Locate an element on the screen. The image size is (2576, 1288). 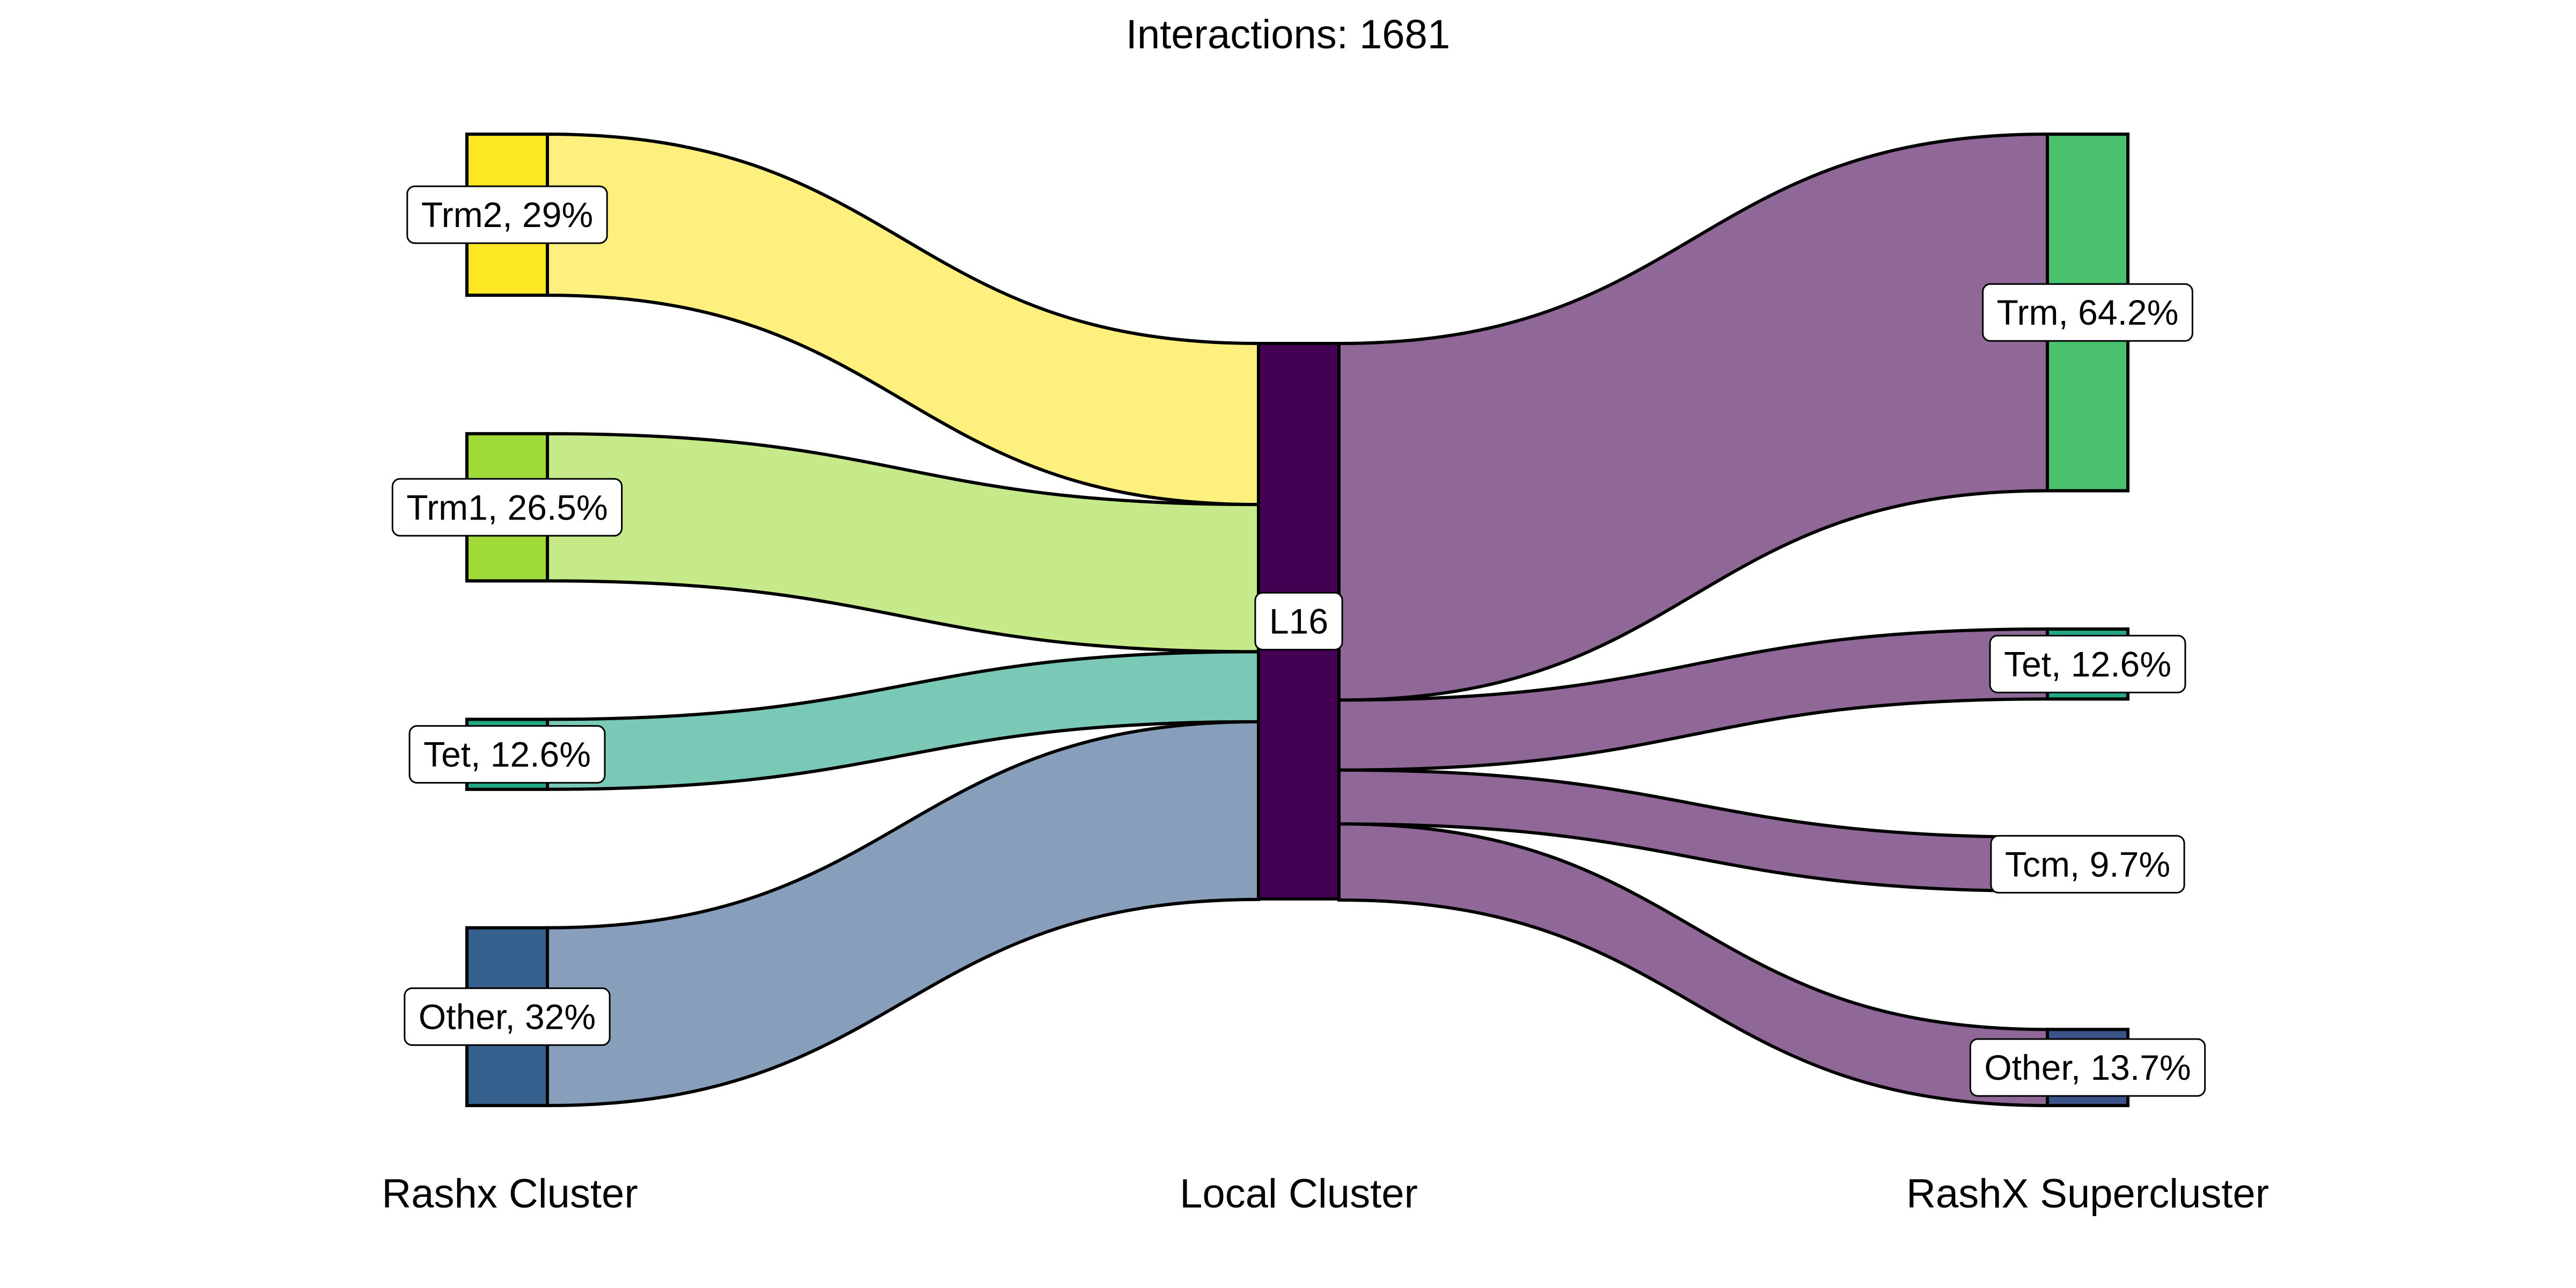
label-left-trm1-box: Trm1, 26.5% is located at coordinates (507, 507).